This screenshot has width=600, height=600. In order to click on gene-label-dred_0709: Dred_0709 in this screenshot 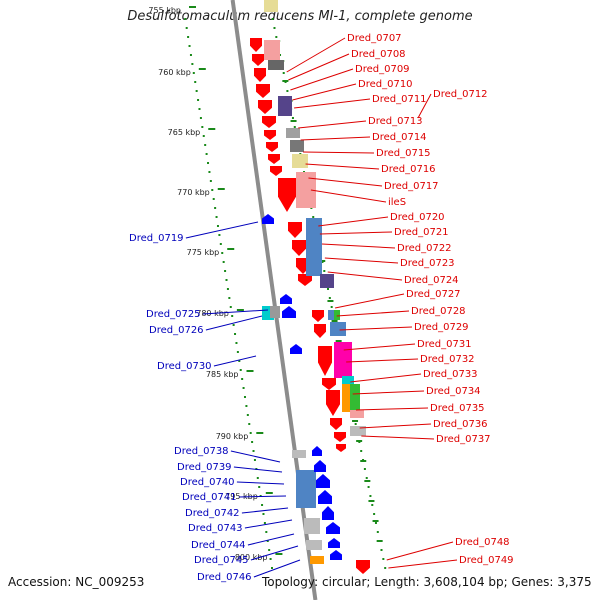, I will do `click(382, 69)`.